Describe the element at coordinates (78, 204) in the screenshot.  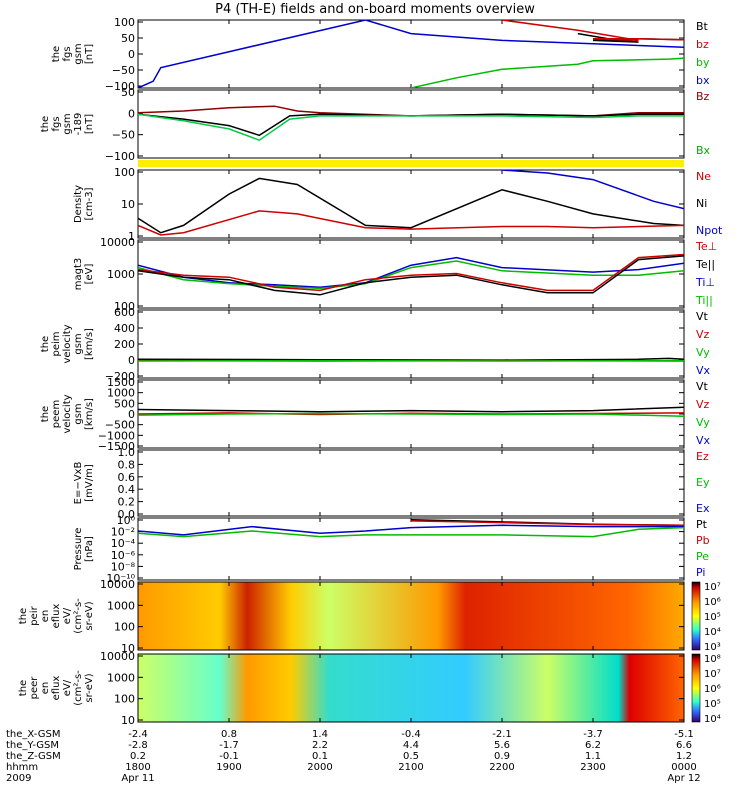
I see `y-axis-label: Density` at that location.